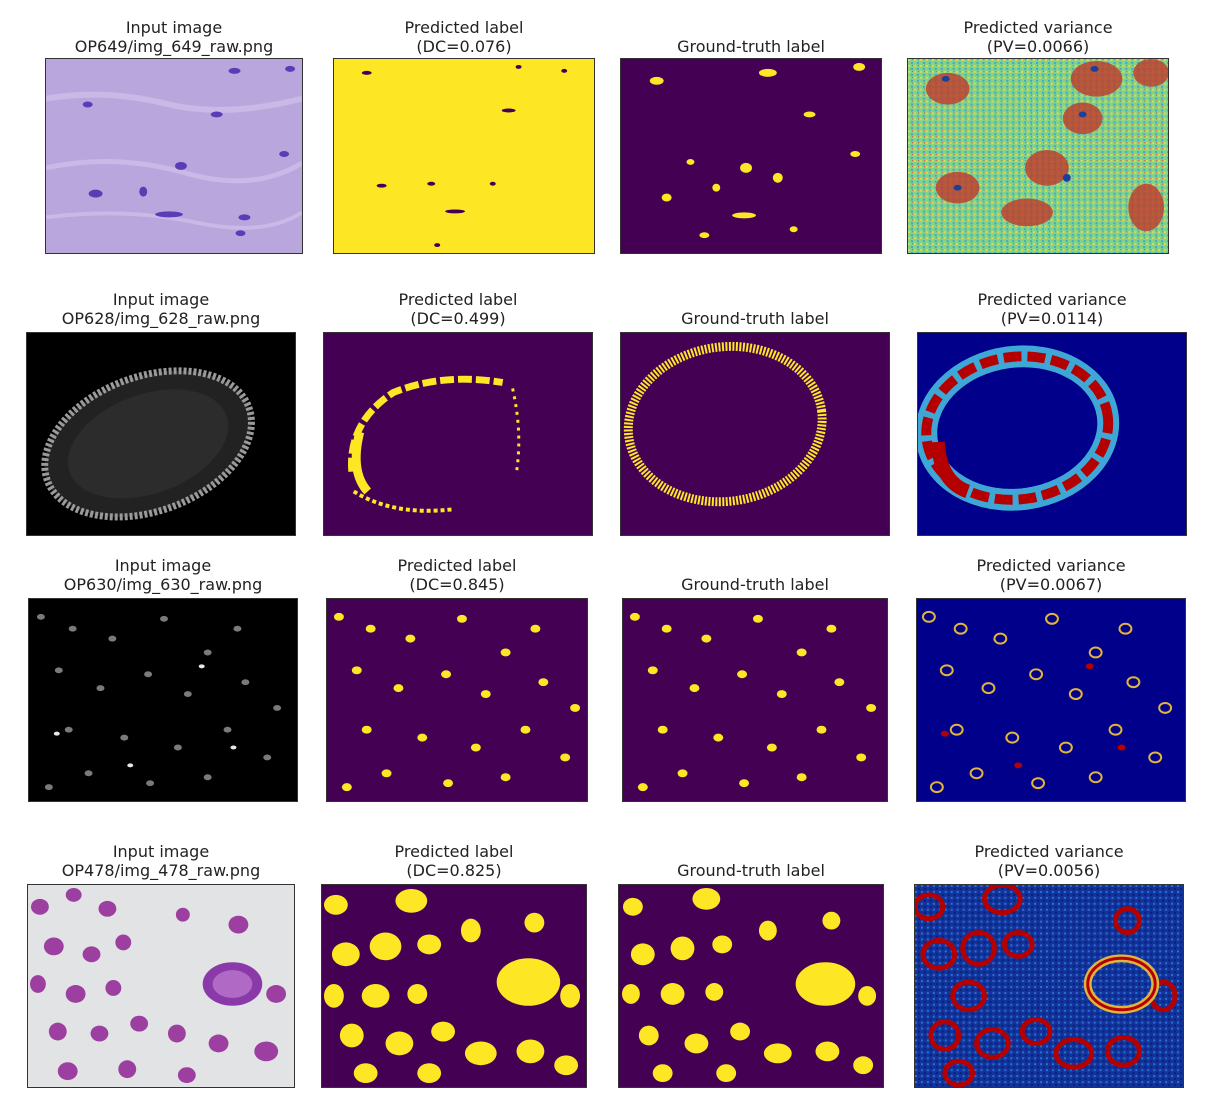 The image size is (1206, 1096). I want to click on row4-input-panel: Input image OP478/img_478_raw.png, so click(161, 965).